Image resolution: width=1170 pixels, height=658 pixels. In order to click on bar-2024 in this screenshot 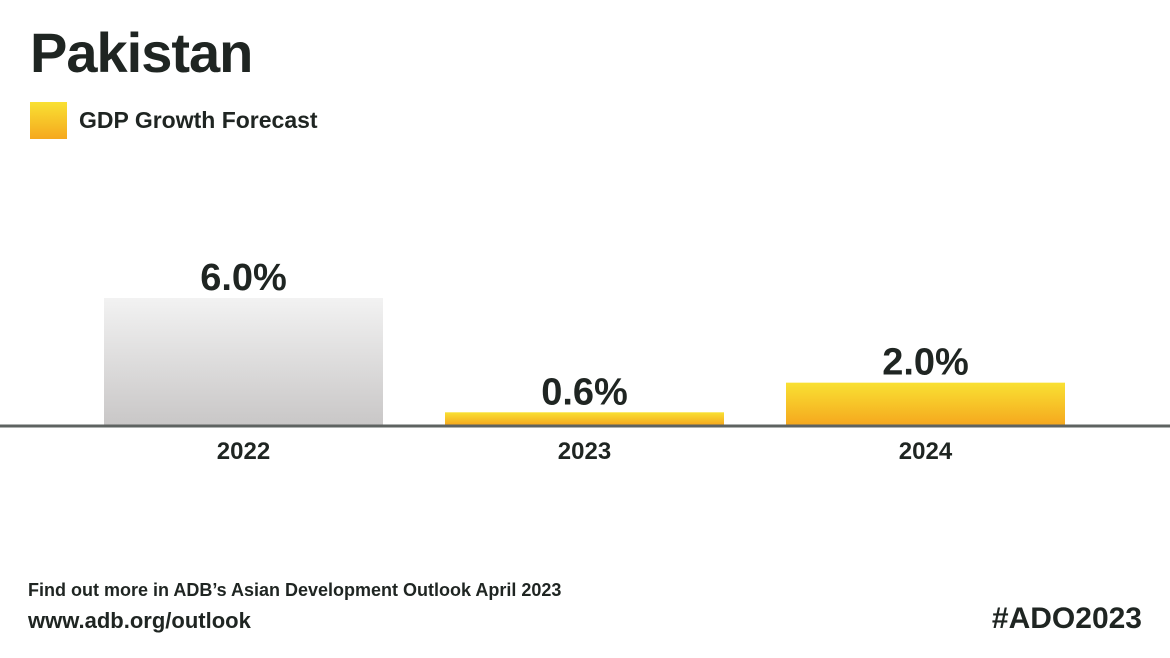, I will do `click(925, 403)`.